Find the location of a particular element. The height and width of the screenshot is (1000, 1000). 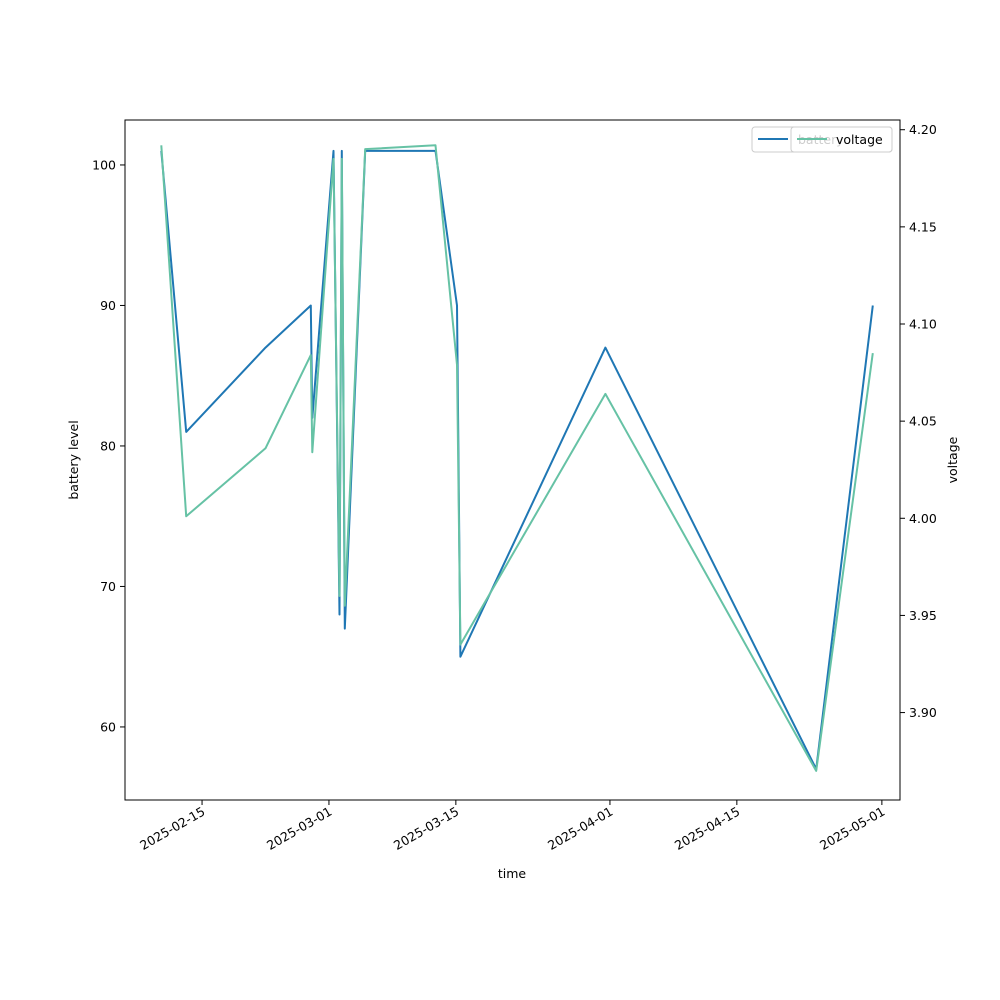

y-axis-label: battery level is located at coordinates (73, 459).